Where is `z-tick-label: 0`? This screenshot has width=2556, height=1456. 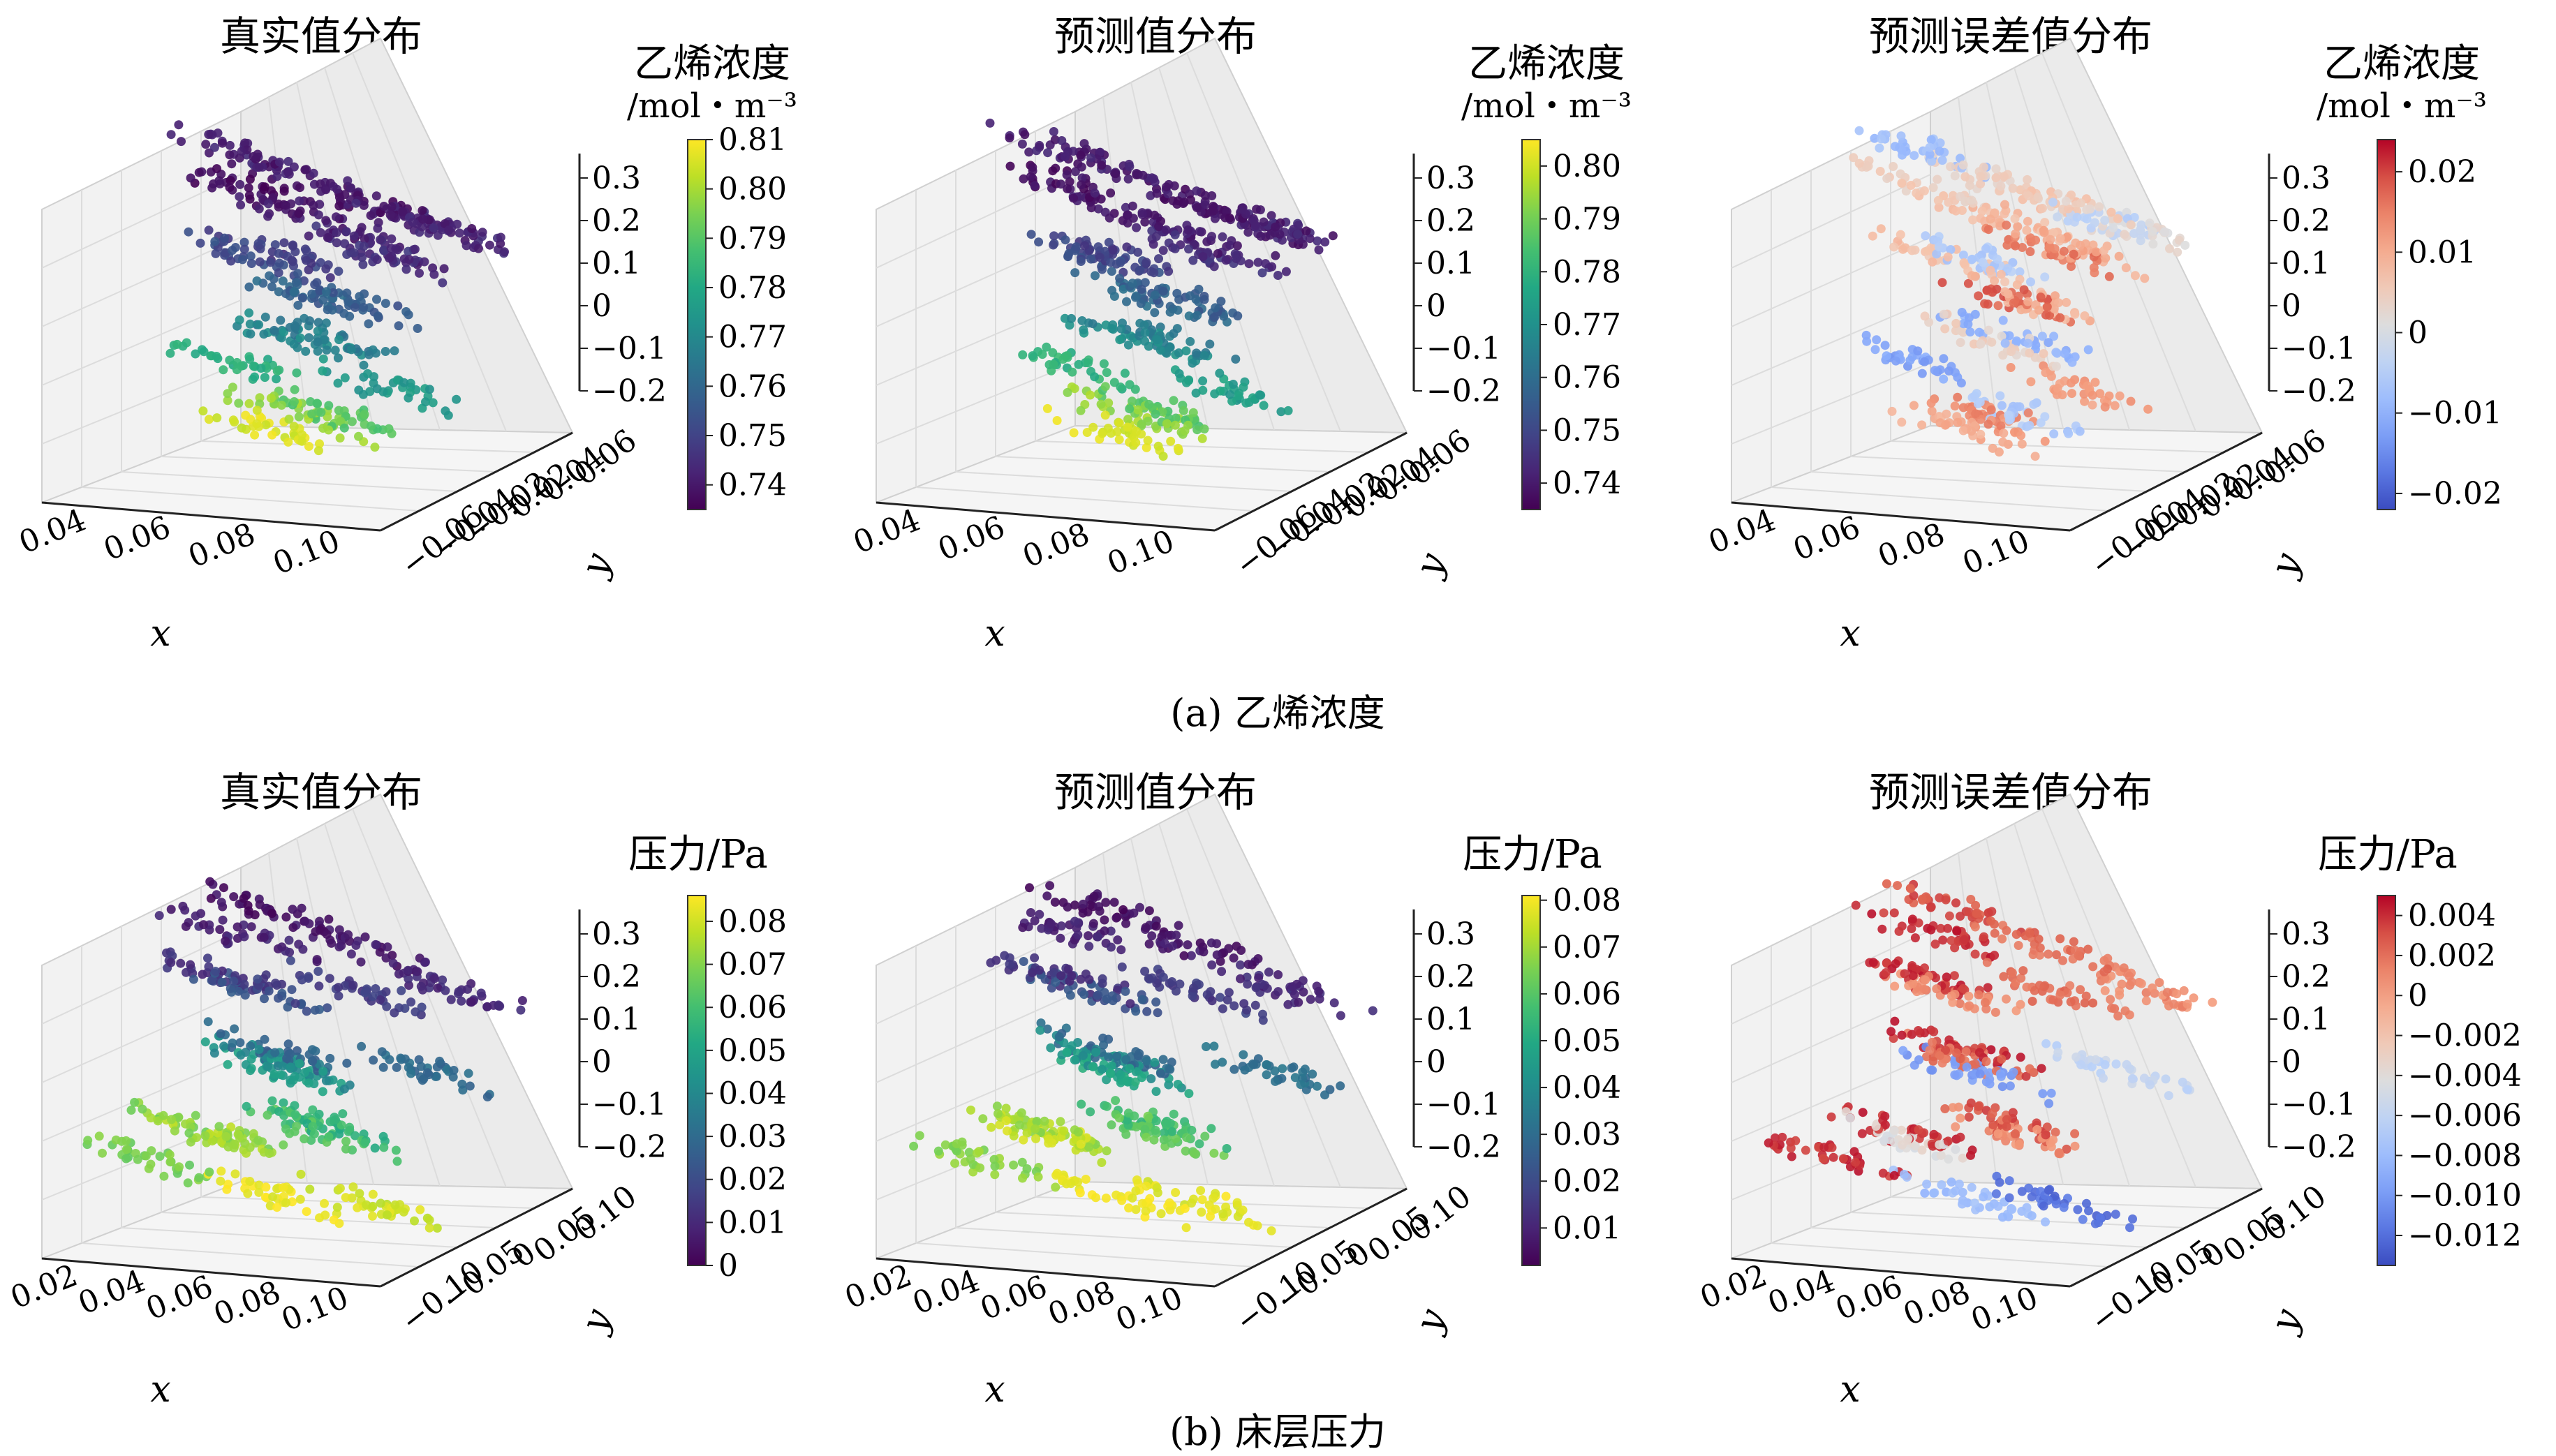 z-tick-label: 0 is located at coordinates (2291, 306).